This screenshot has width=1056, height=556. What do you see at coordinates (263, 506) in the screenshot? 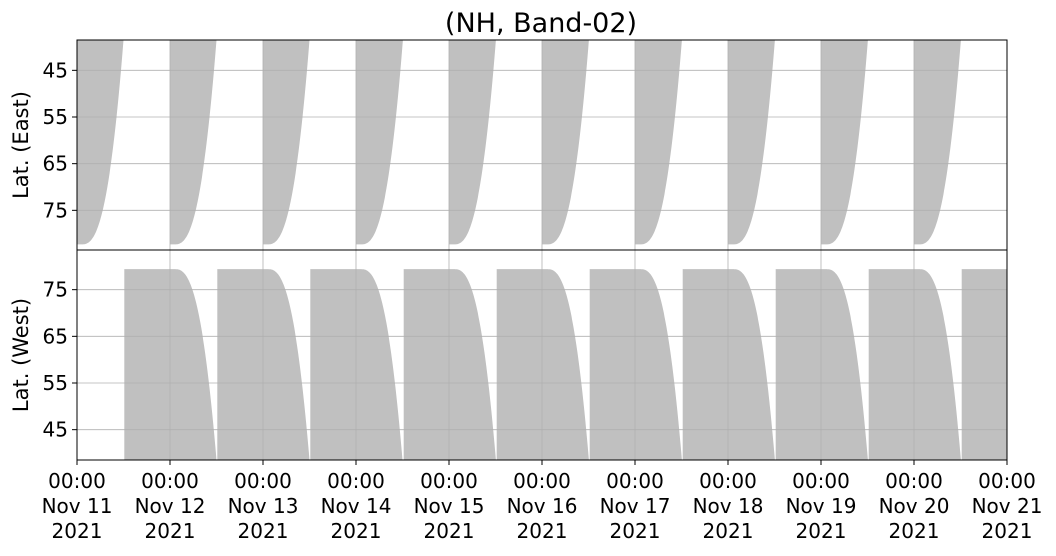
I see `x-tick-label: 00:00 Nov 13 2021` at bounding box center [263, 506].